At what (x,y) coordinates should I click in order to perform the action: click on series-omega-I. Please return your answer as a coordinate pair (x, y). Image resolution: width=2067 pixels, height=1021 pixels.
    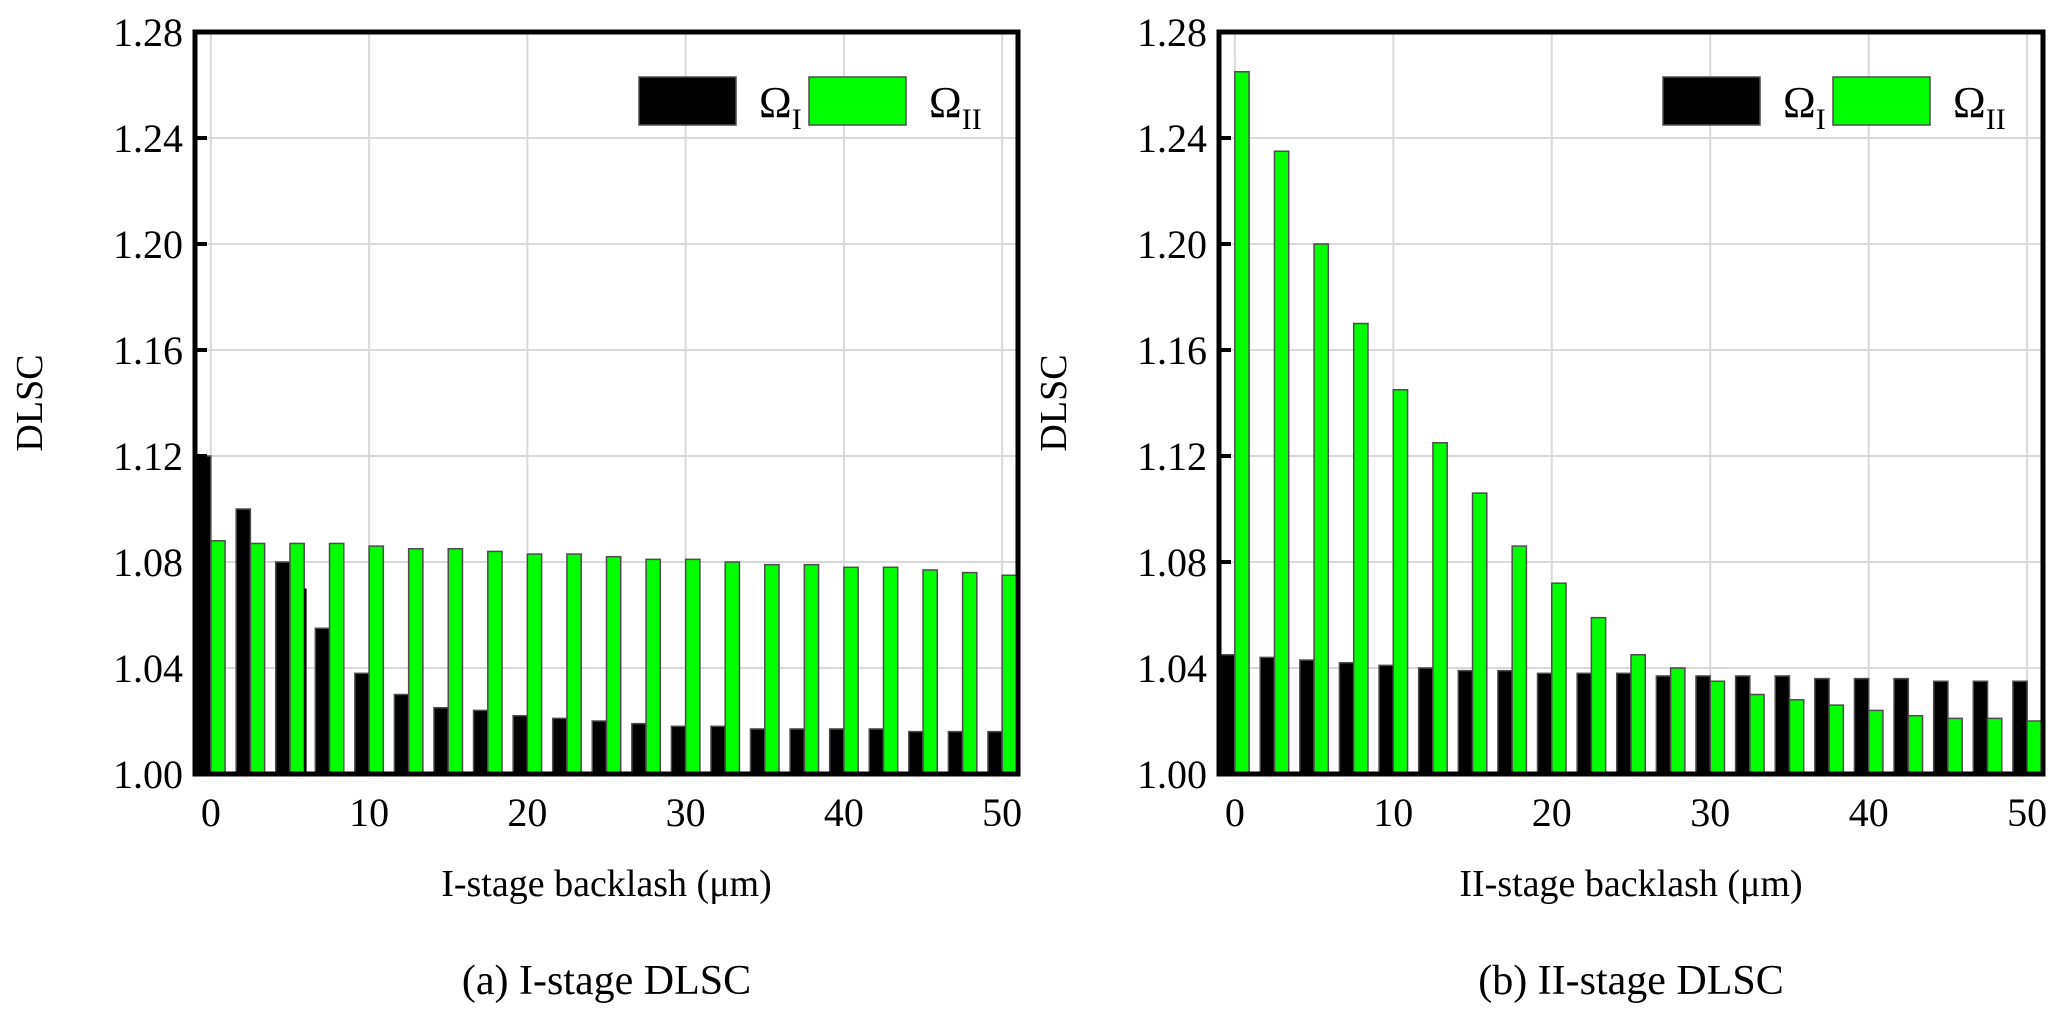
    Looking at the image, I should click on (599, 615).